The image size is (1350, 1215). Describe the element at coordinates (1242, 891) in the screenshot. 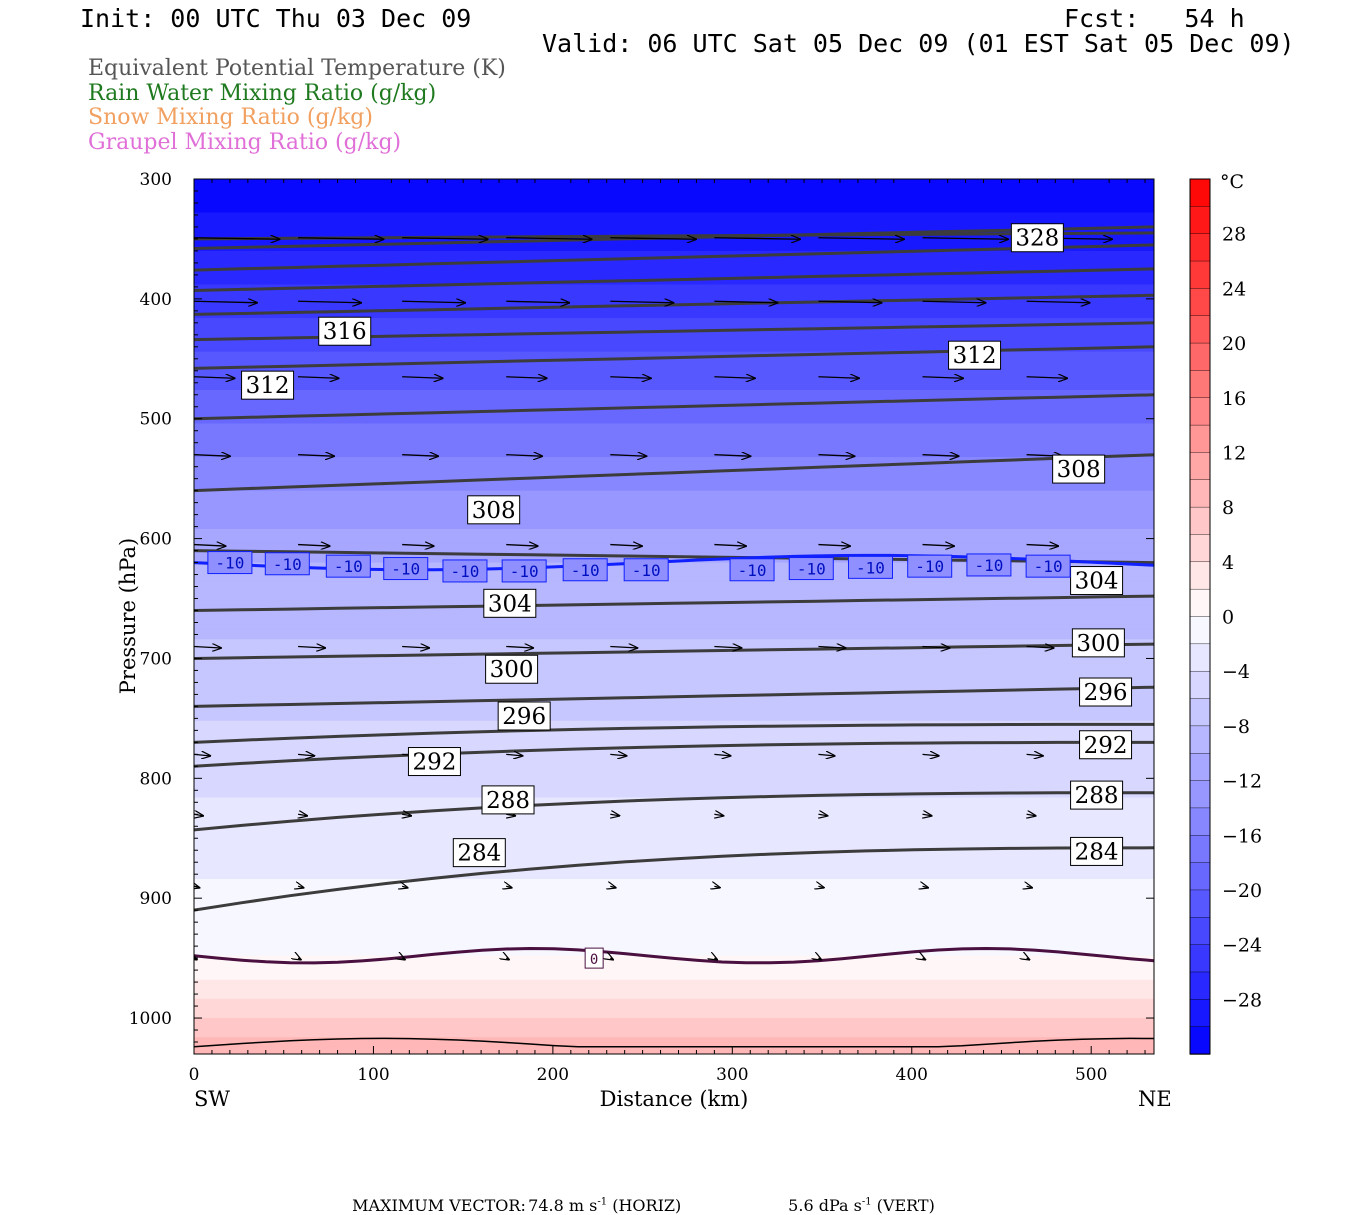

I see `colorbar-tick-label: −20` at that location.